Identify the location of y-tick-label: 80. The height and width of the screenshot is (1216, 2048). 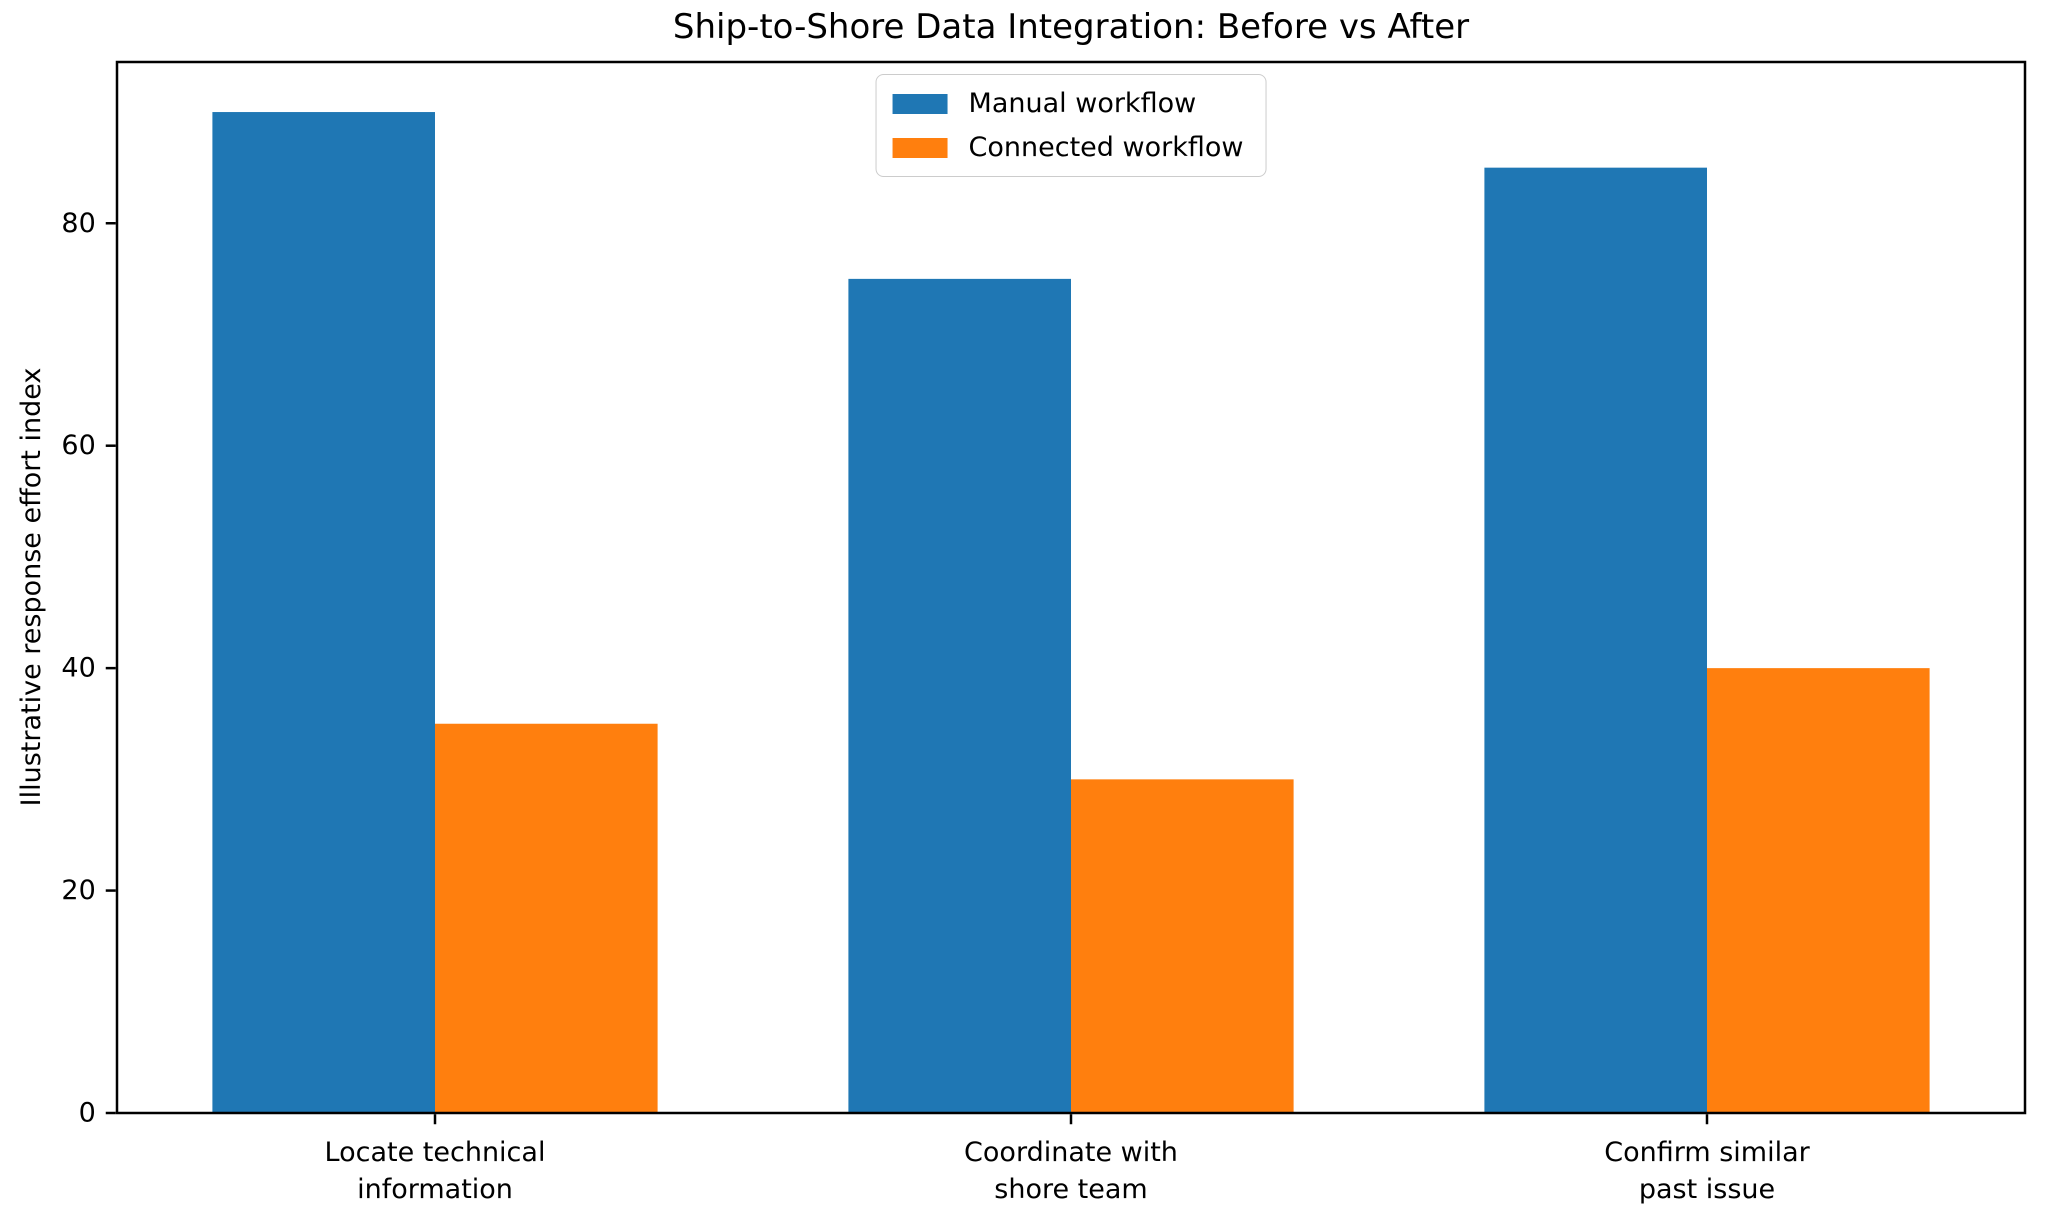
(78, 223).